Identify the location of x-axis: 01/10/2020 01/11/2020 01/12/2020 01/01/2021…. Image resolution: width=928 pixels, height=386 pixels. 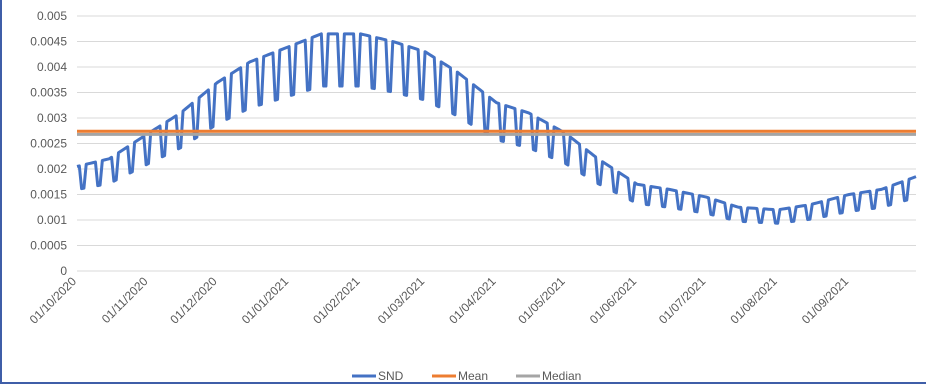
(439, 300).